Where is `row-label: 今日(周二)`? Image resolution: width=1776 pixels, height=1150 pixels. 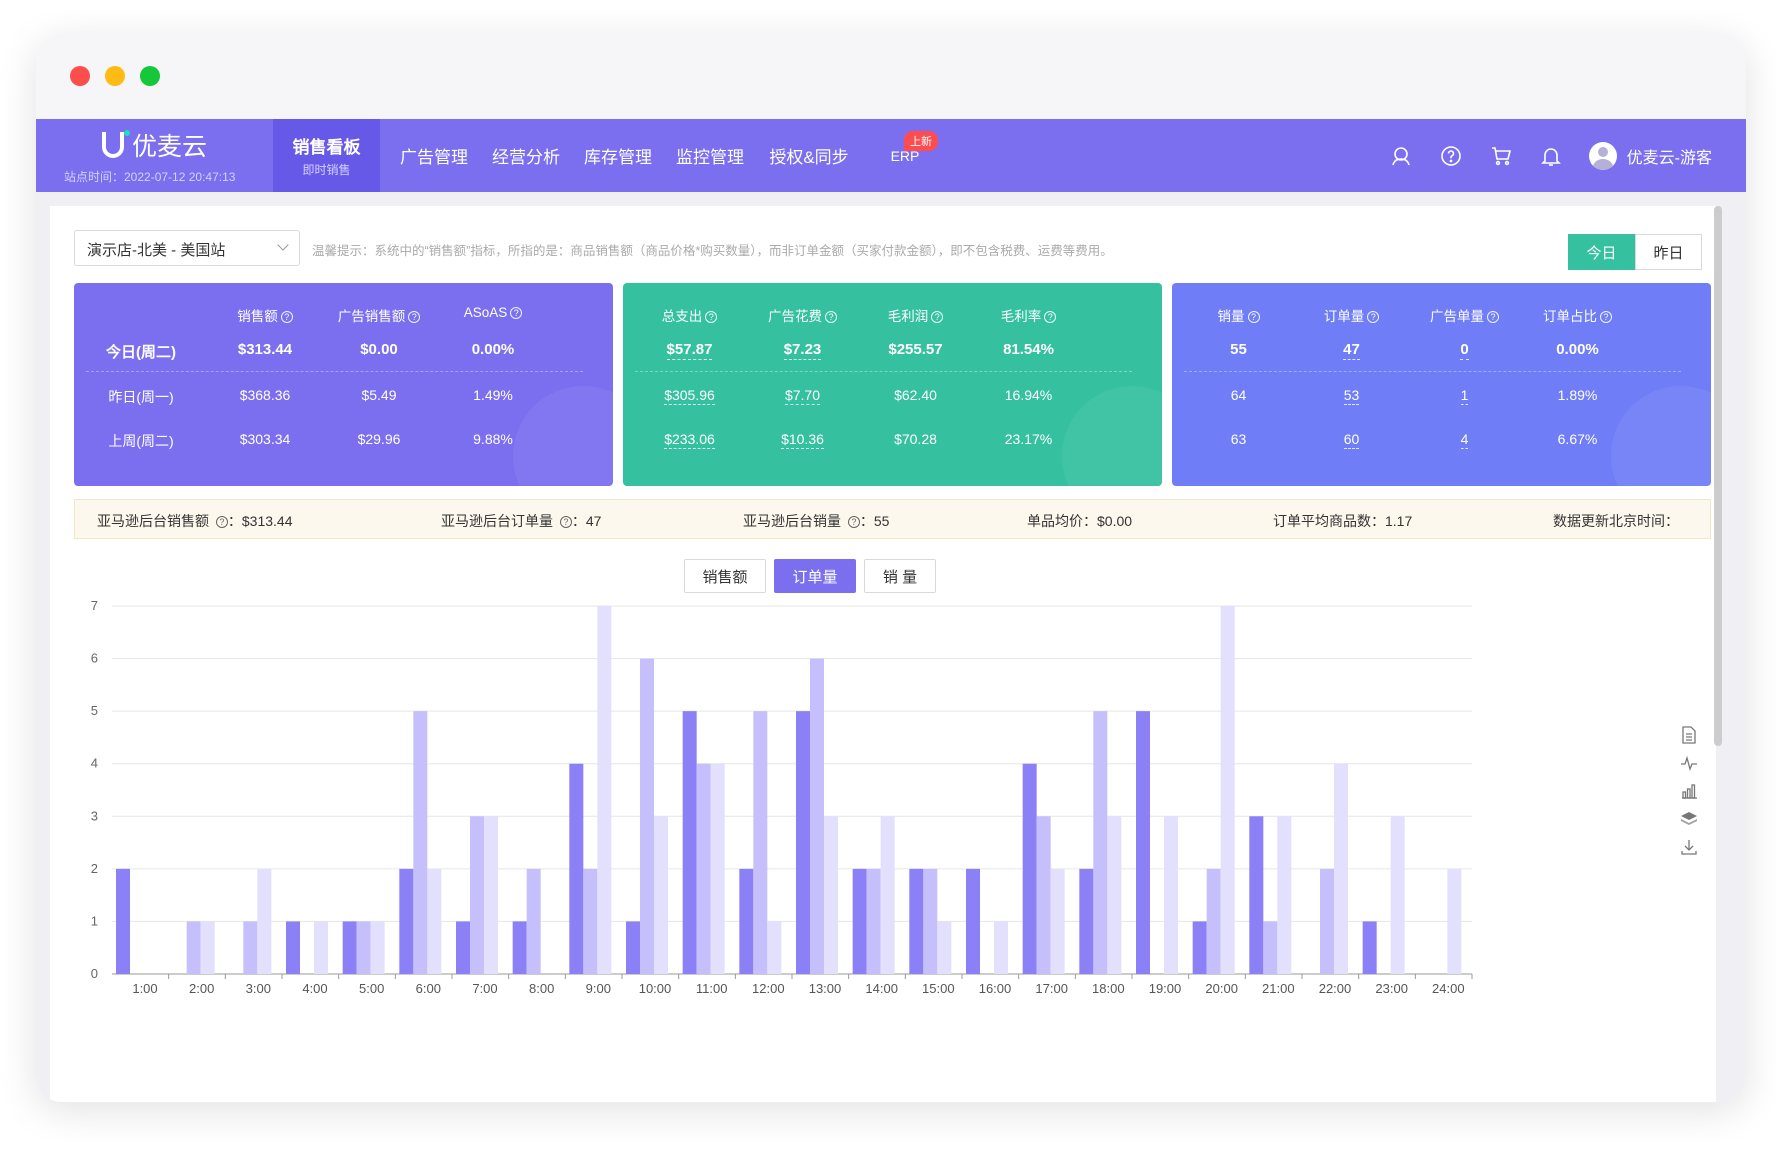 row-label: 今日(周二) is located at coordinates (141, 352).